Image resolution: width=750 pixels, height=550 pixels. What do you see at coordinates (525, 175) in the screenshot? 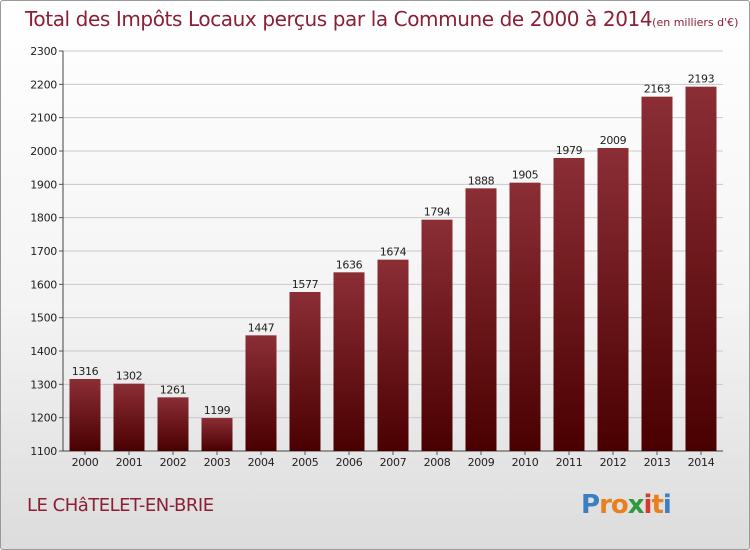
I see `data-label-2010: 1905` at bounding box center [525, 175].